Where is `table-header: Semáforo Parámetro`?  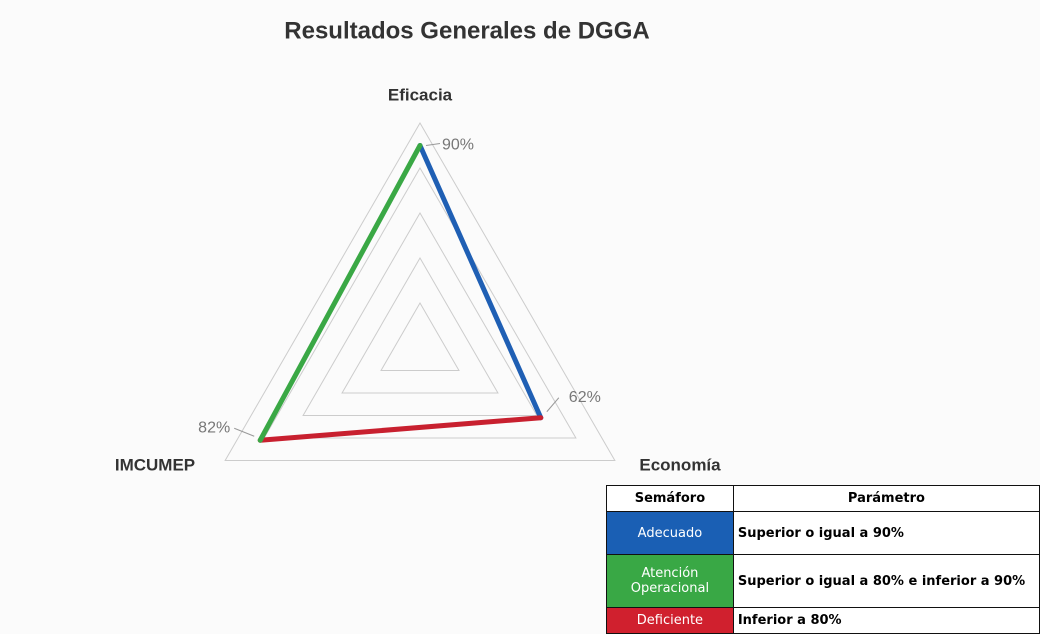
table-header: Semáforo Parámetro is located at coordinates (823, 498).